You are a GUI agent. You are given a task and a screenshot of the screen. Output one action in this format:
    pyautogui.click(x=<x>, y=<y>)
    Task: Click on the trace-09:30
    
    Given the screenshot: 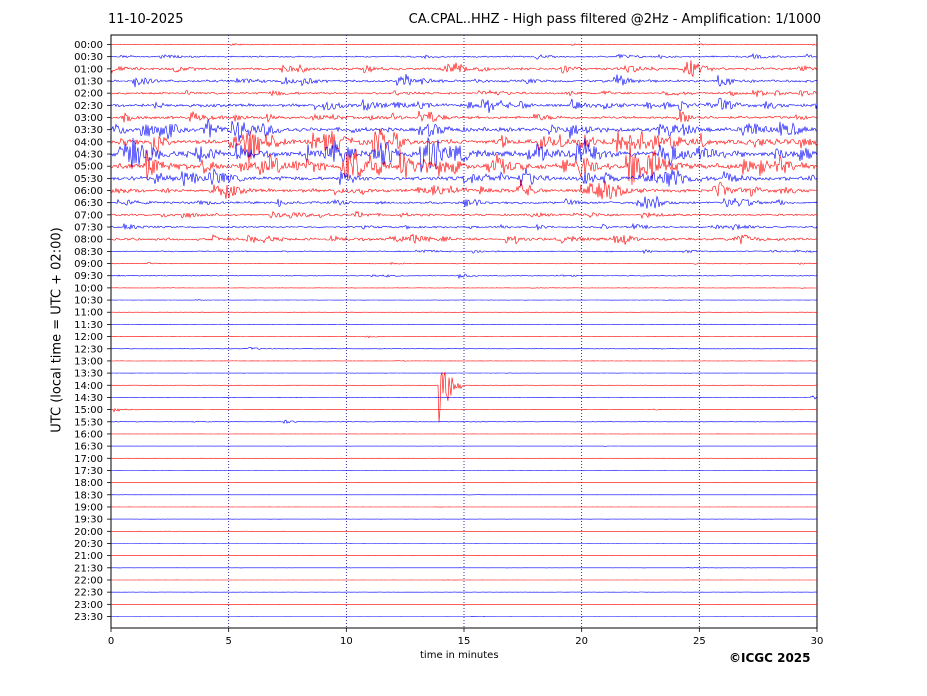 What is the action you would take?
    pyautogui.click(x=464, y=276)
    